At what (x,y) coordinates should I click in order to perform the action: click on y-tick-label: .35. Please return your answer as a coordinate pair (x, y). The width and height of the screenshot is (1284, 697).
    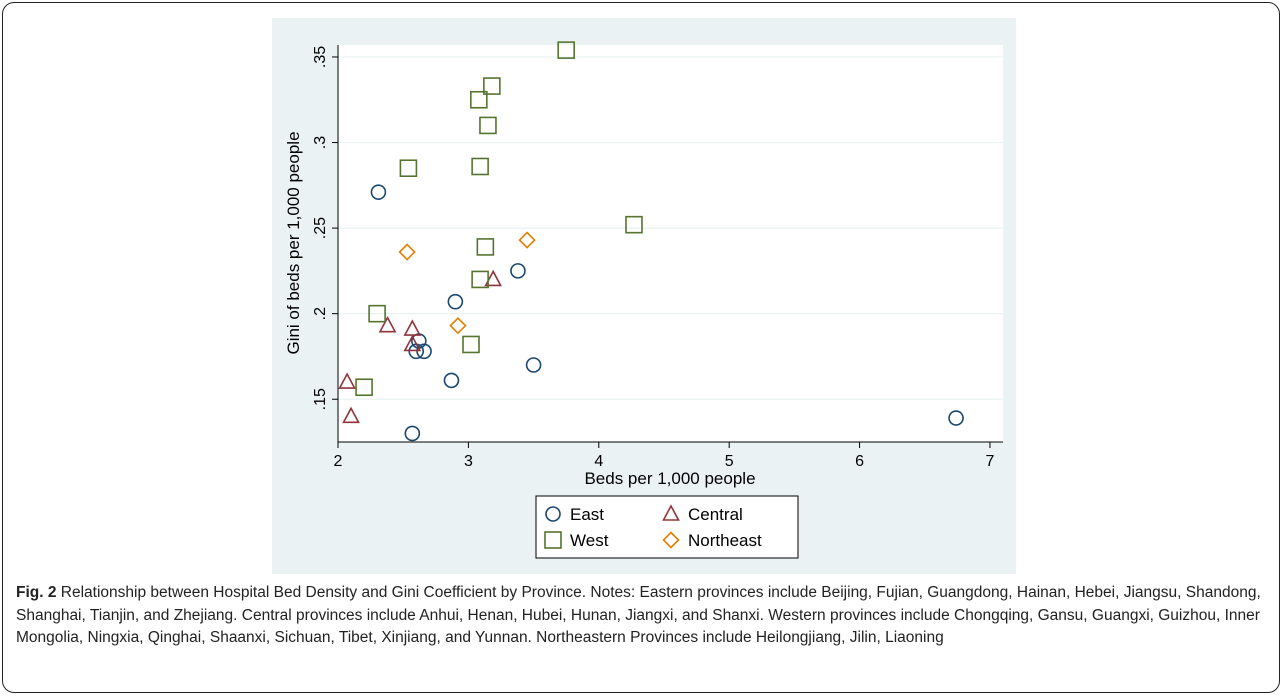
    Looking at the image, I should click on (320, 57).